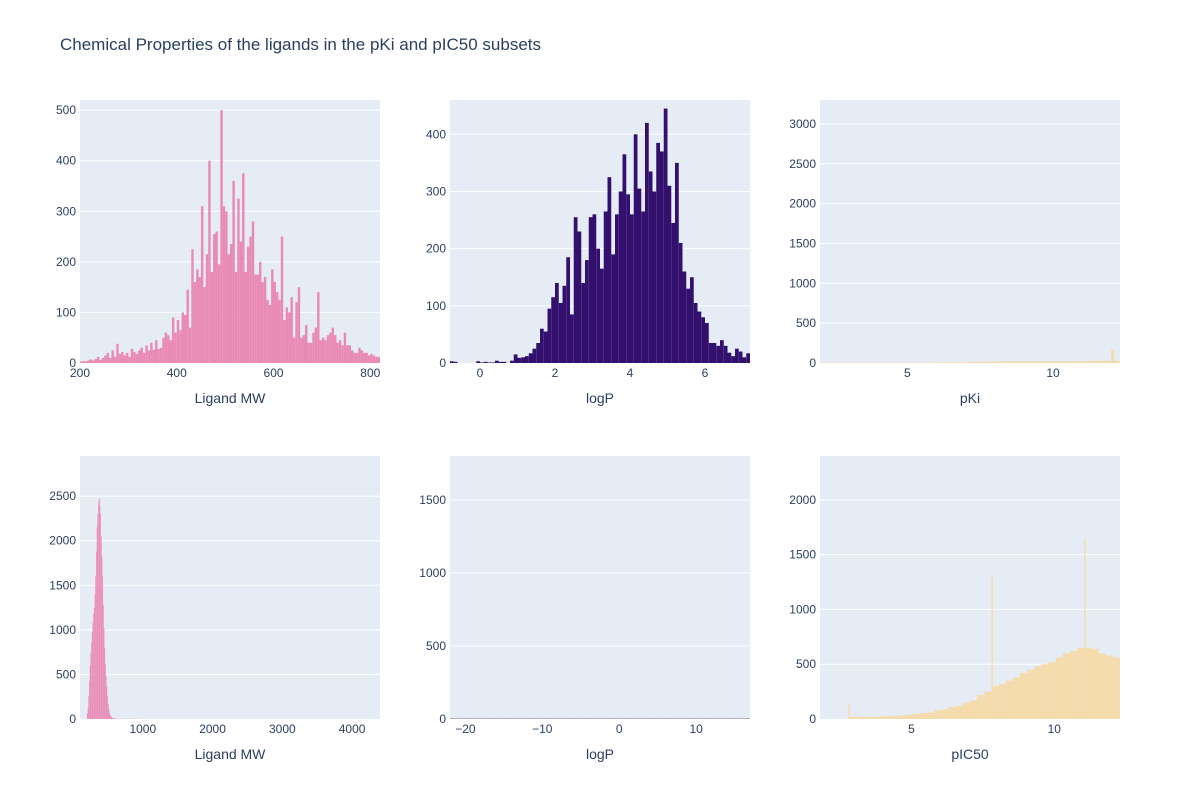 The height and width of the screenshot is (800, 1200). I want to click on y-tick-label: 1500, so click(62, 585).